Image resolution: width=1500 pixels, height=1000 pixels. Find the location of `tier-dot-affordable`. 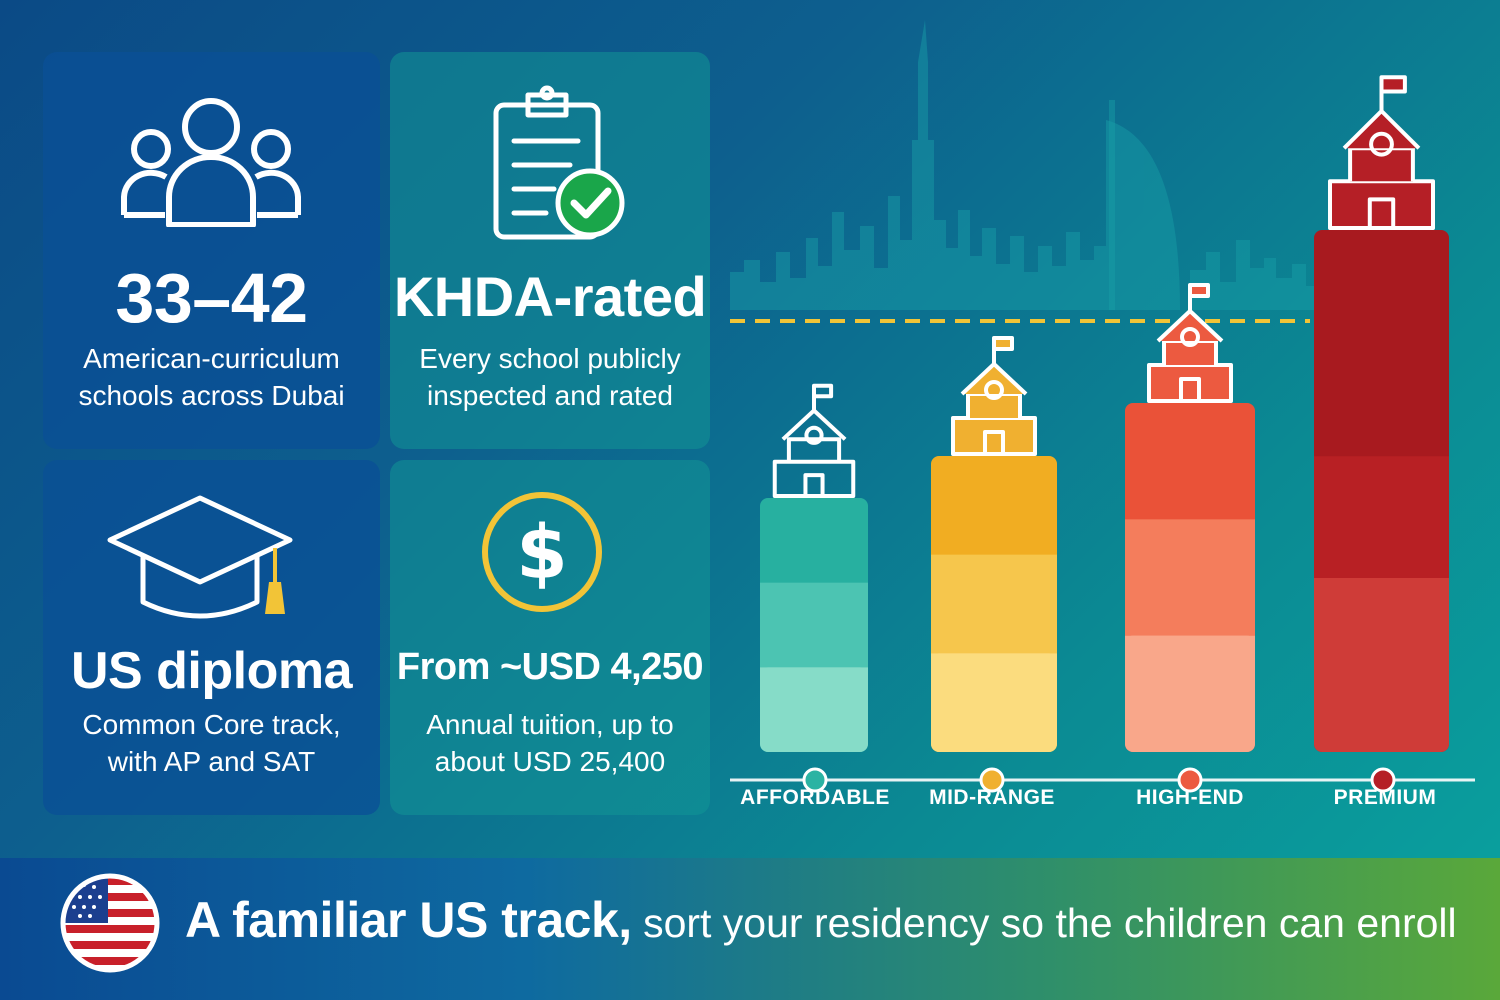

tier-dot-affordable is located at coordinates (815, 780).